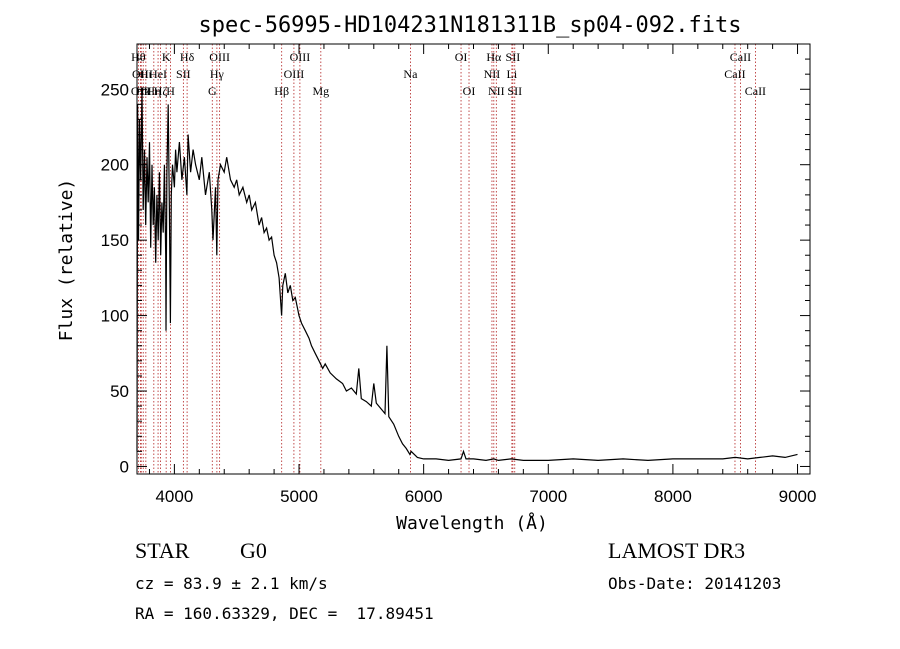  I want to click on coordinates: RA = 160.63329, DEC = 17.89451, so click(284, 613).